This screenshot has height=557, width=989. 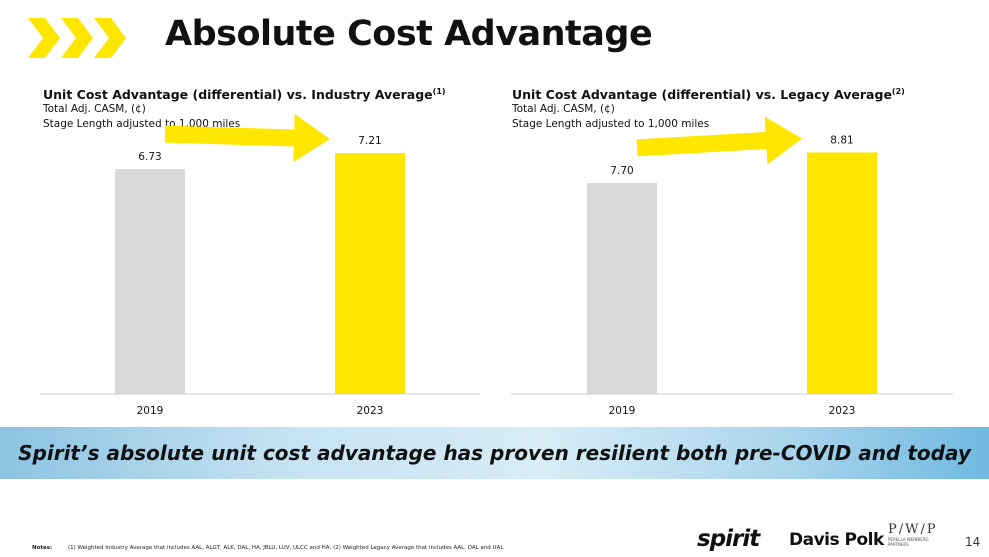 I want to click on chart-1-value-label-2023: 7.21, so click(x=369, y=141).